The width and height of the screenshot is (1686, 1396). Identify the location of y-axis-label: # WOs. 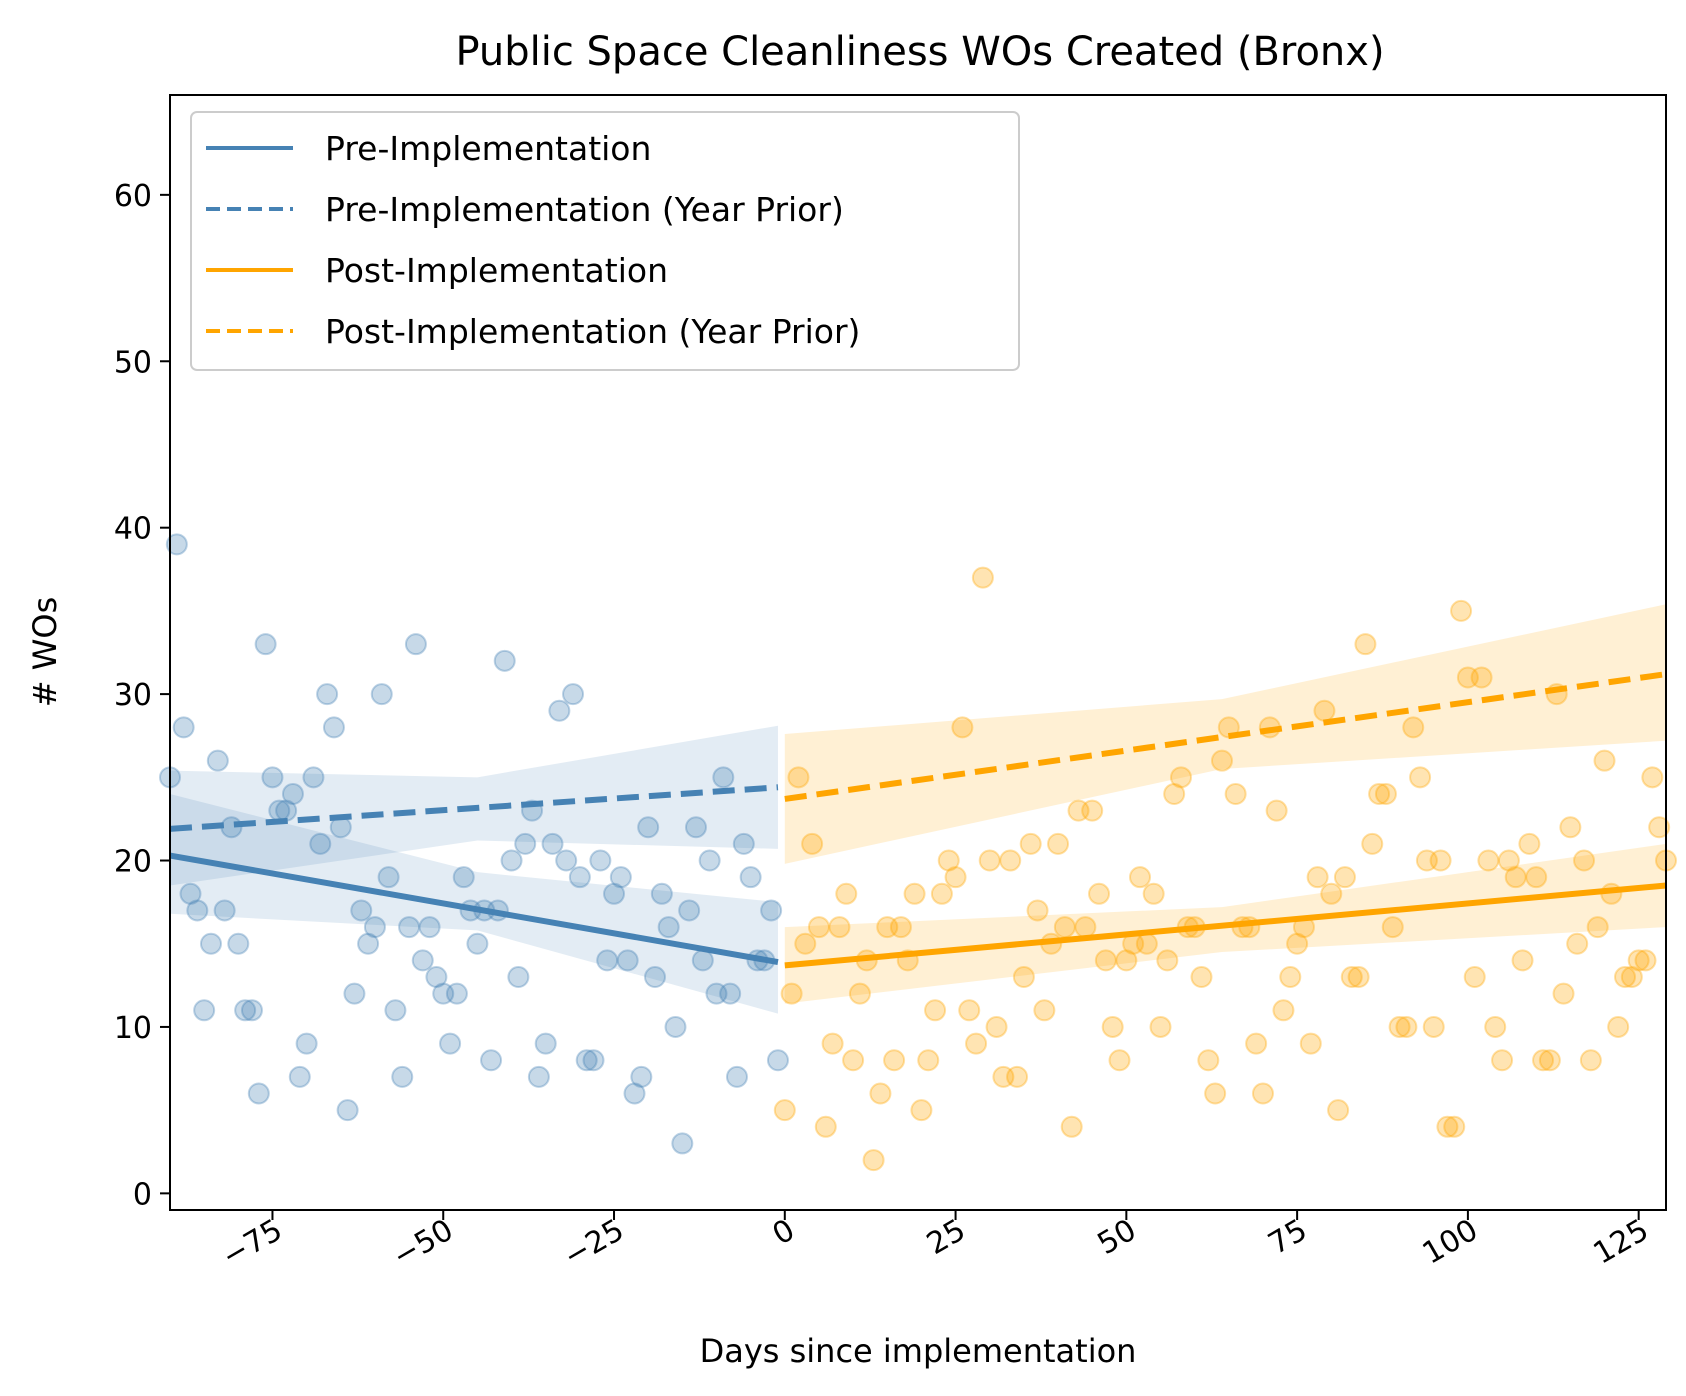
(45, 652).